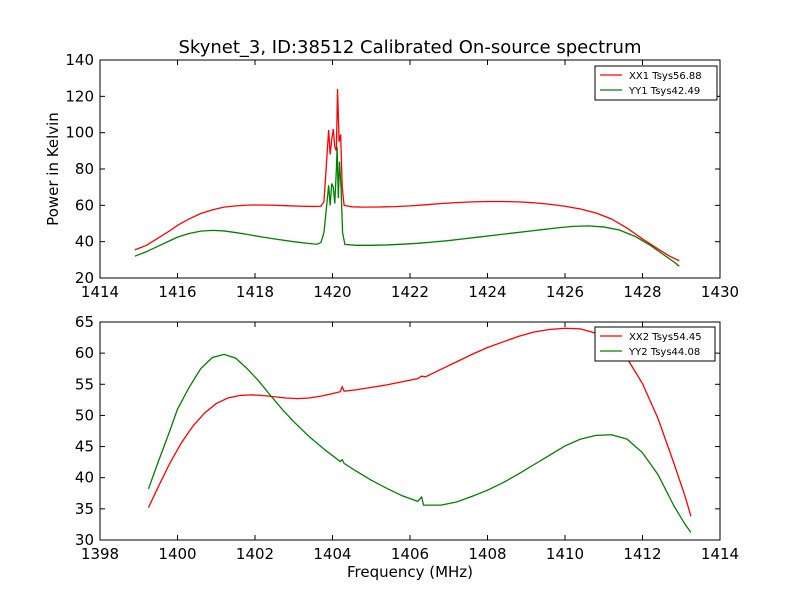 This screenshot has width=800, height=600. I want to click on x-tick-label: 1402, so click(255, 554).